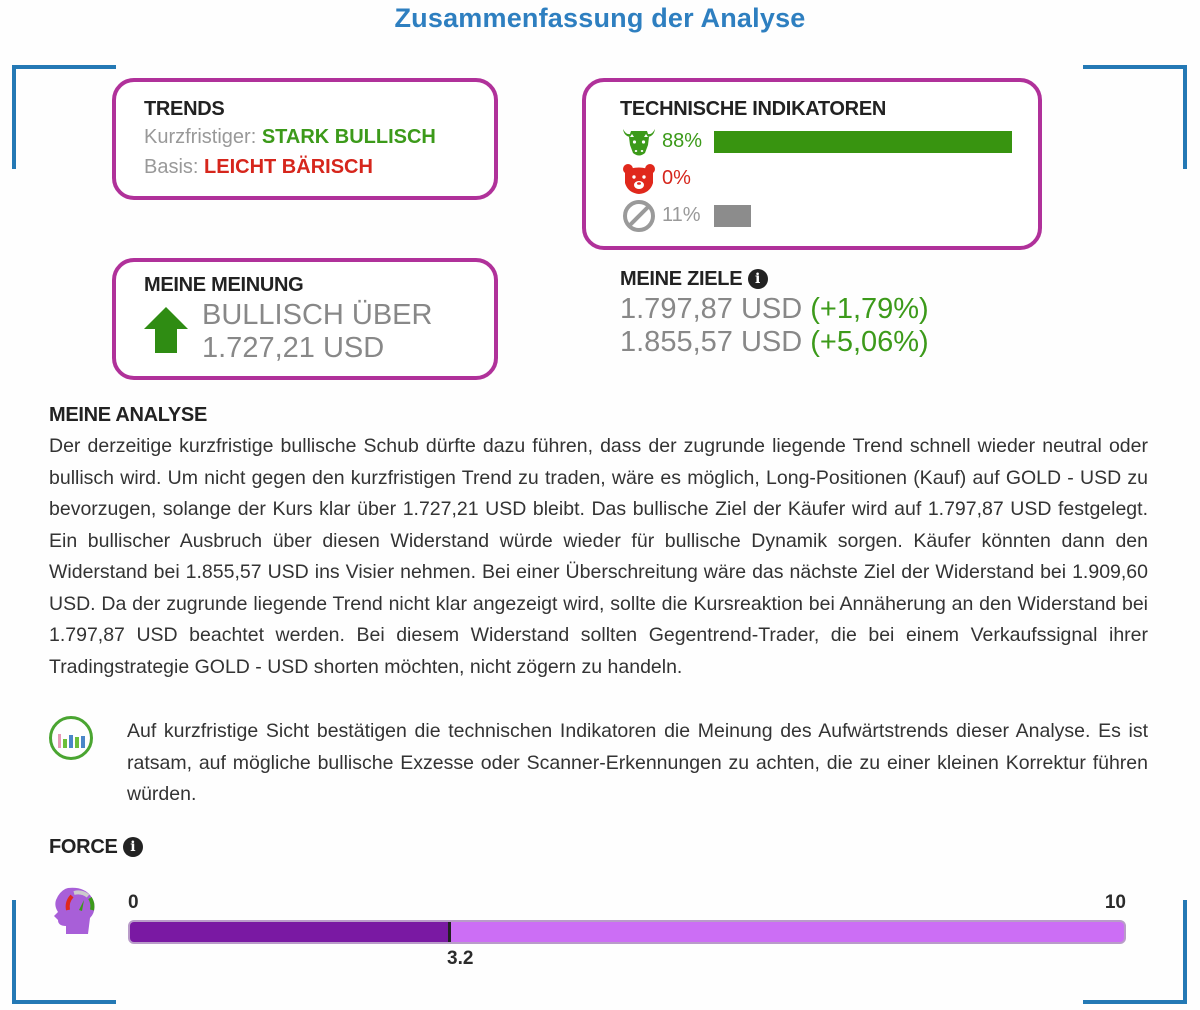  Describe the element at coordinates (639, 179) in the screenshot. I see `bear-icon` at that location.